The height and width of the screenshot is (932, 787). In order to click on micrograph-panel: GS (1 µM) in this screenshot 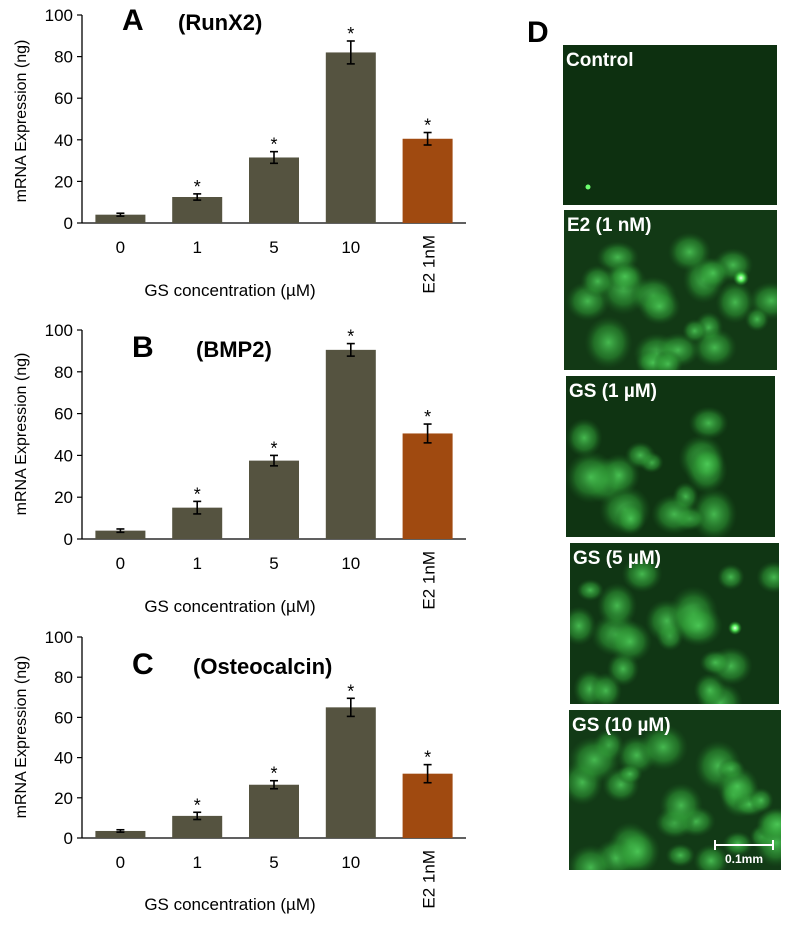, I will do `click(670, 456)`.